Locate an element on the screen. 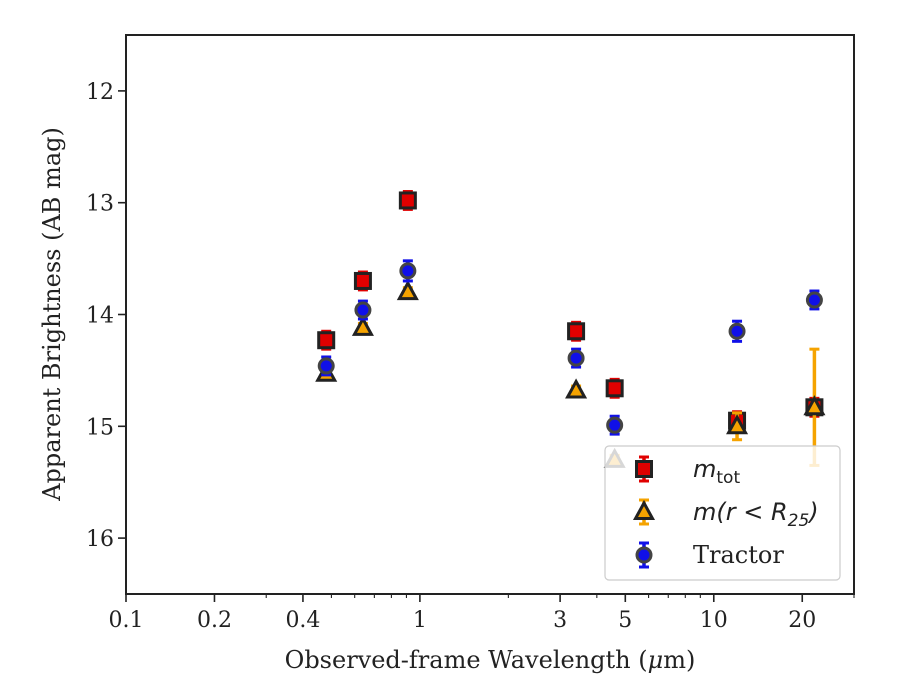 This screenshot has width=900, height=700. legend-marker-circle is located at coordinates (644, 555).